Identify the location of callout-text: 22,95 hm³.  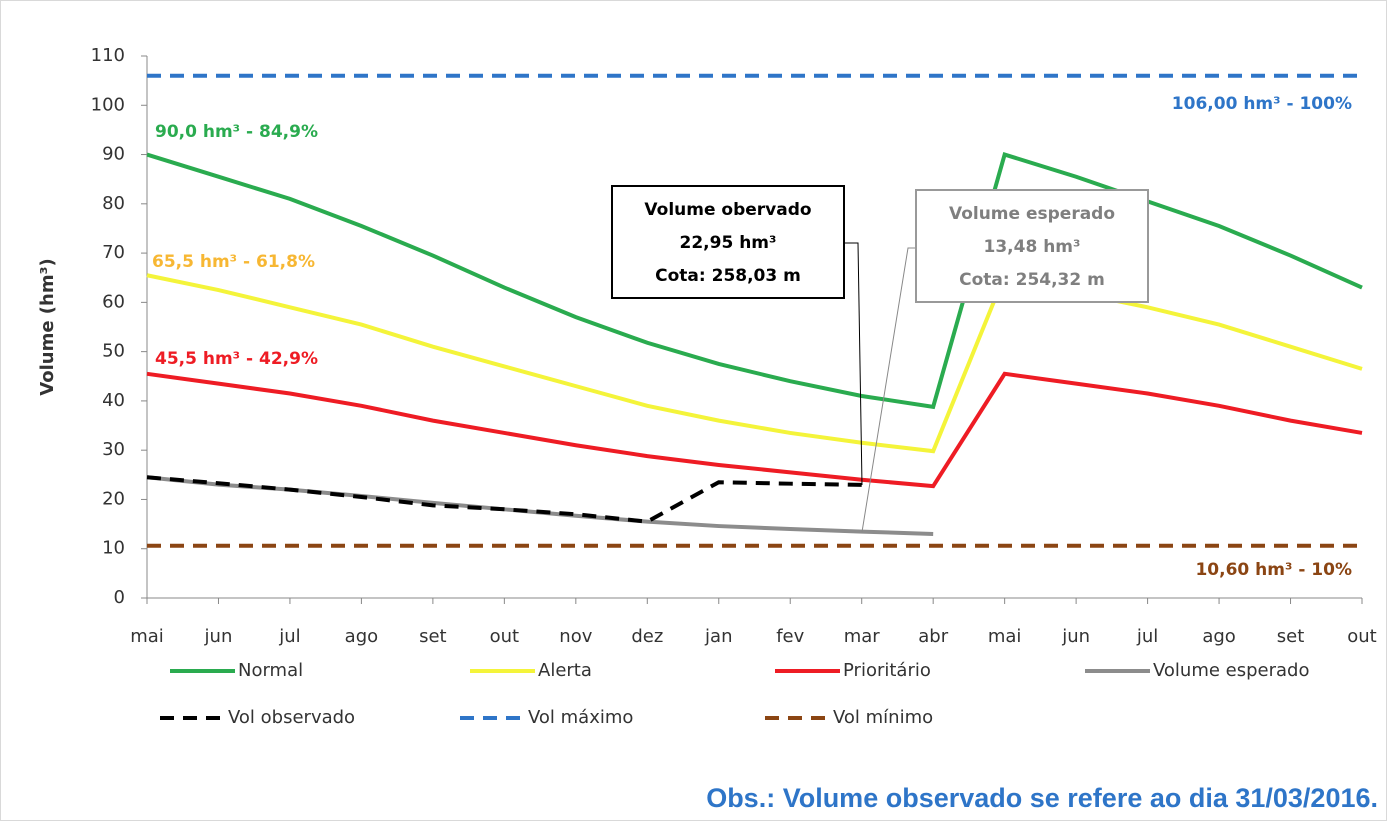
(728, 243).